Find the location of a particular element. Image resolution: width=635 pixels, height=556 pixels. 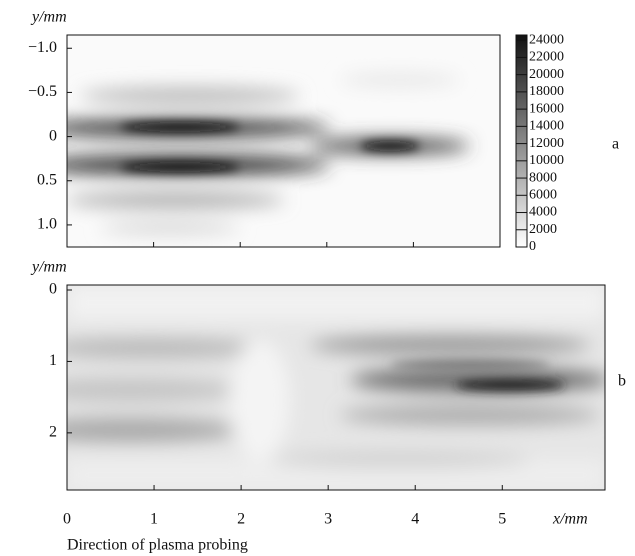

x-tick-label: 0 is located at coordinates (67, 519).